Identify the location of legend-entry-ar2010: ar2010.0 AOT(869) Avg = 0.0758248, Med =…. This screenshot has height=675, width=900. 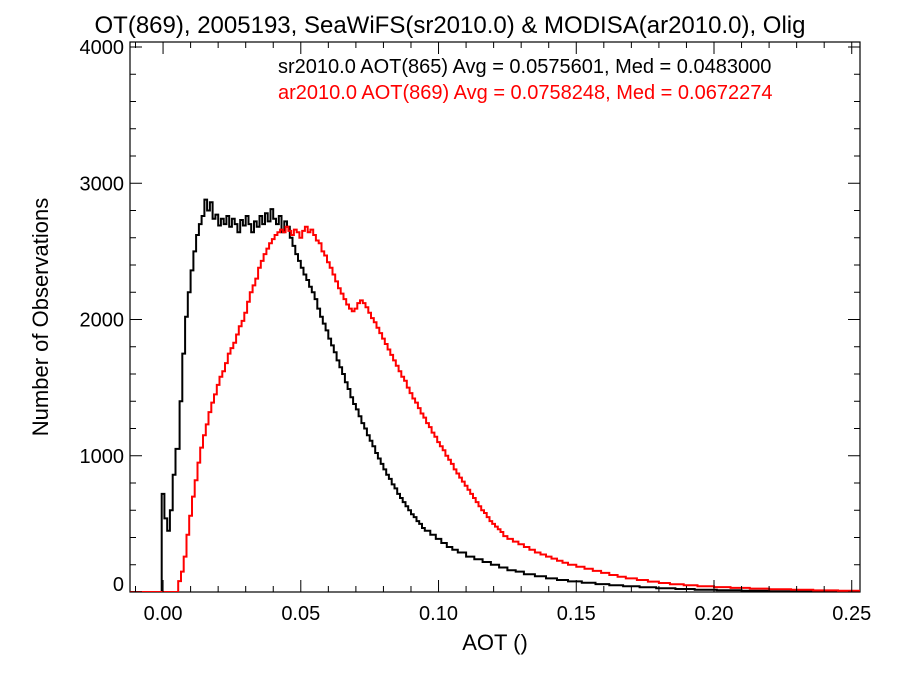
(525, 93).